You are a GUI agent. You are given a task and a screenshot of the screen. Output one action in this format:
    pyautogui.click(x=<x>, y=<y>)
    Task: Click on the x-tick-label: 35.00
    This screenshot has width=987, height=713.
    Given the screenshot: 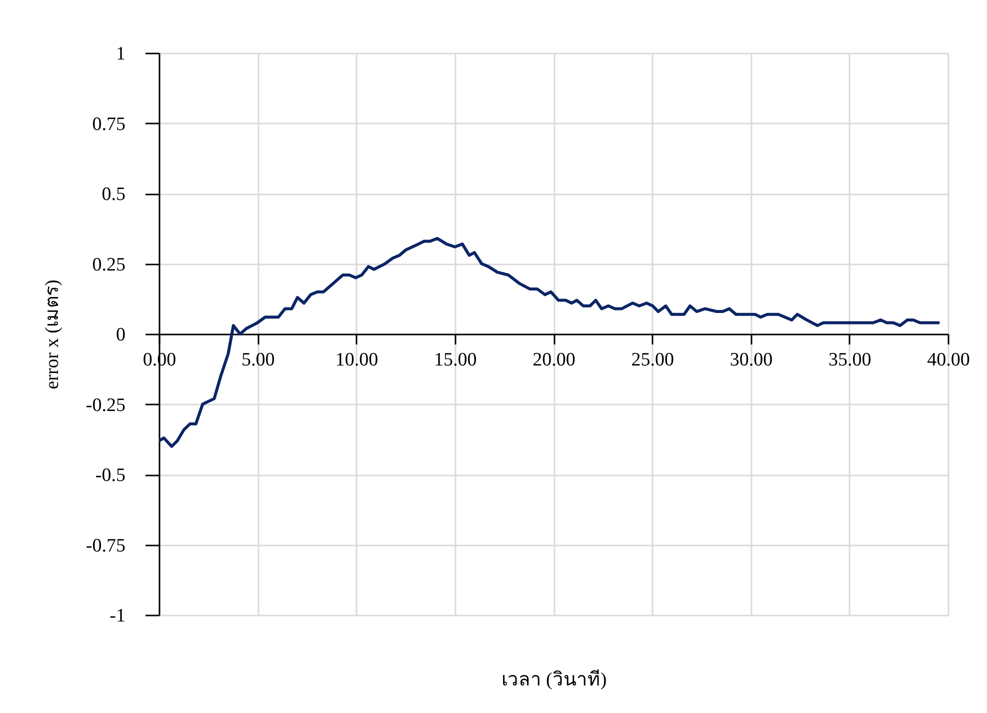 What is the action you would take?
    pyautogui.click(x=850, y=360)
    